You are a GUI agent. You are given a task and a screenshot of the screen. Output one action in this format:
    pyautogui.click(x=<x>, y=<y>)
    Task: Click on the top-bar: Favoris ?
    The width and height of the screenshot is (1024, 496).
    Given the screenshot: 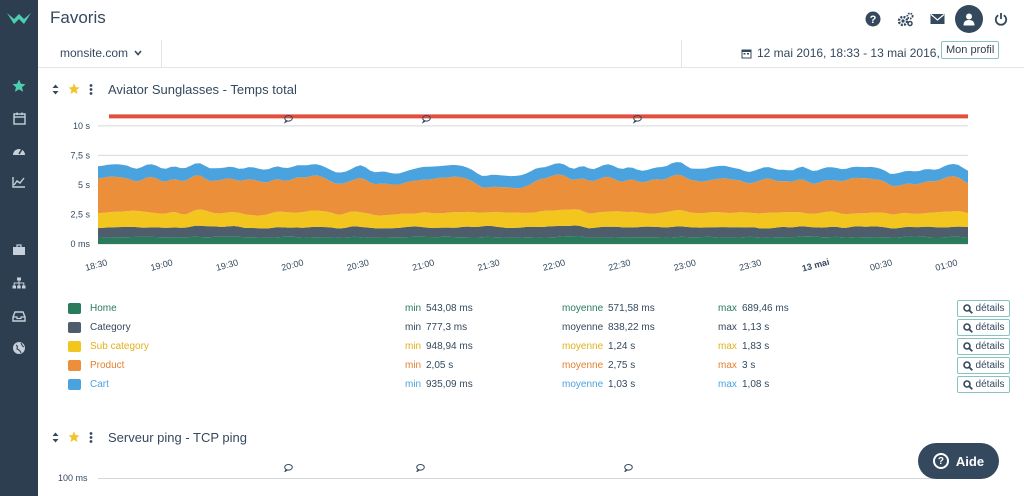 What is the action you would take?
    pyautogui.click(x=531, y=20)
    